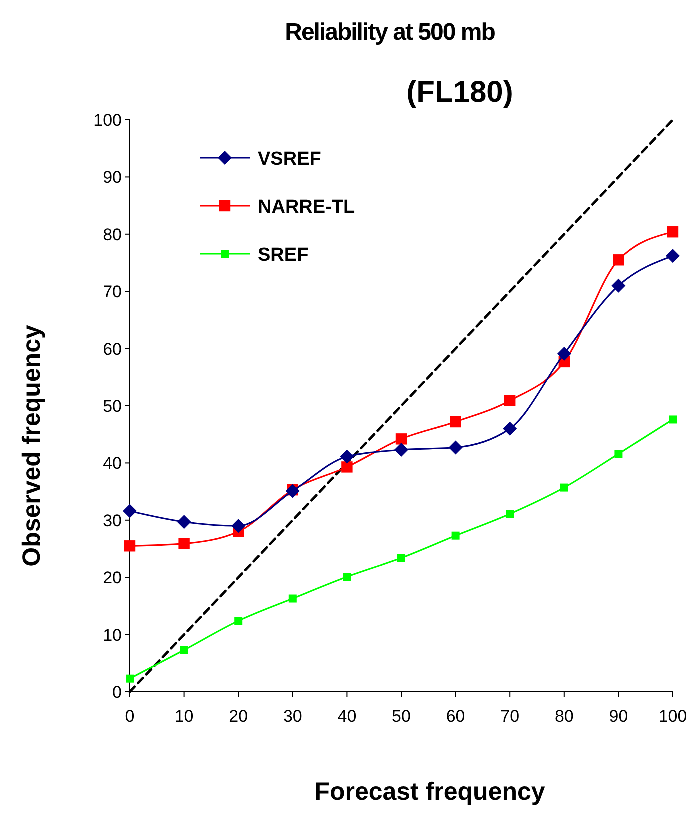 This screenshot has width=700, height=833. What do you see at coordinates (32, 446) in the screenshot?
I see `y-axis-title: Observed frequency` at bounding box center [32, 446].